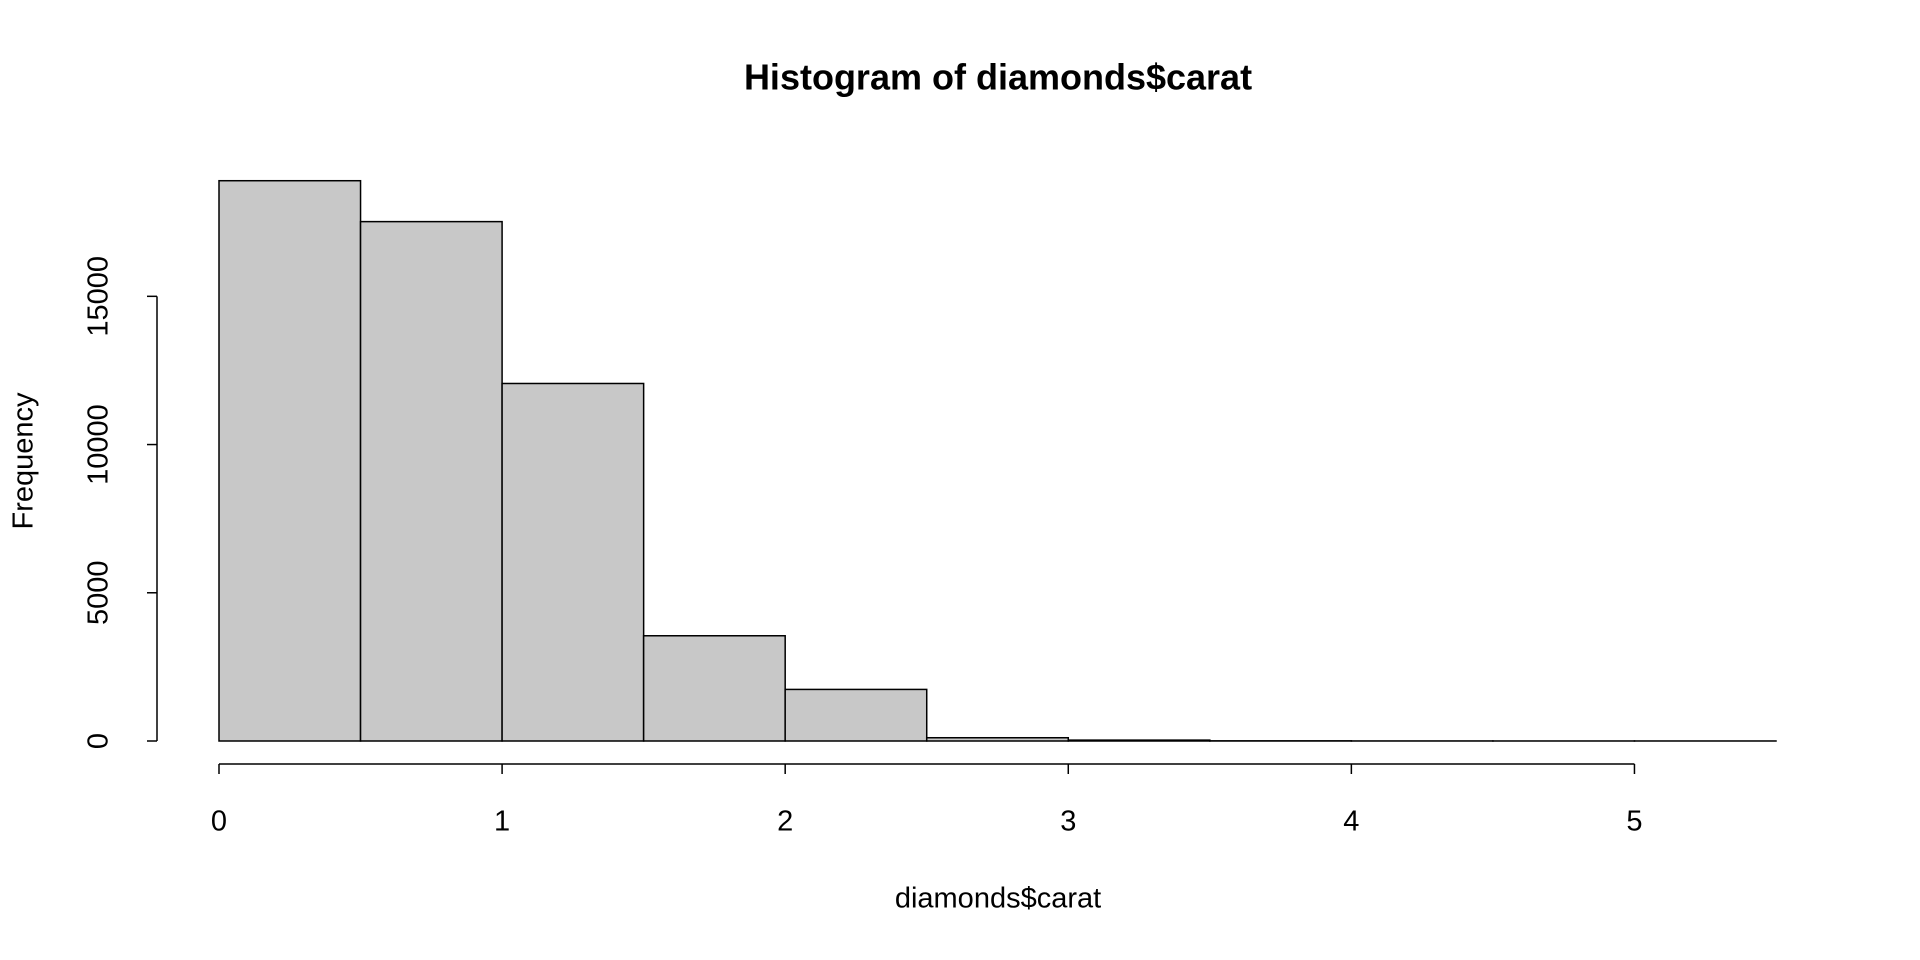  I want to click on x-tick-label: 1, so click(502, 822).